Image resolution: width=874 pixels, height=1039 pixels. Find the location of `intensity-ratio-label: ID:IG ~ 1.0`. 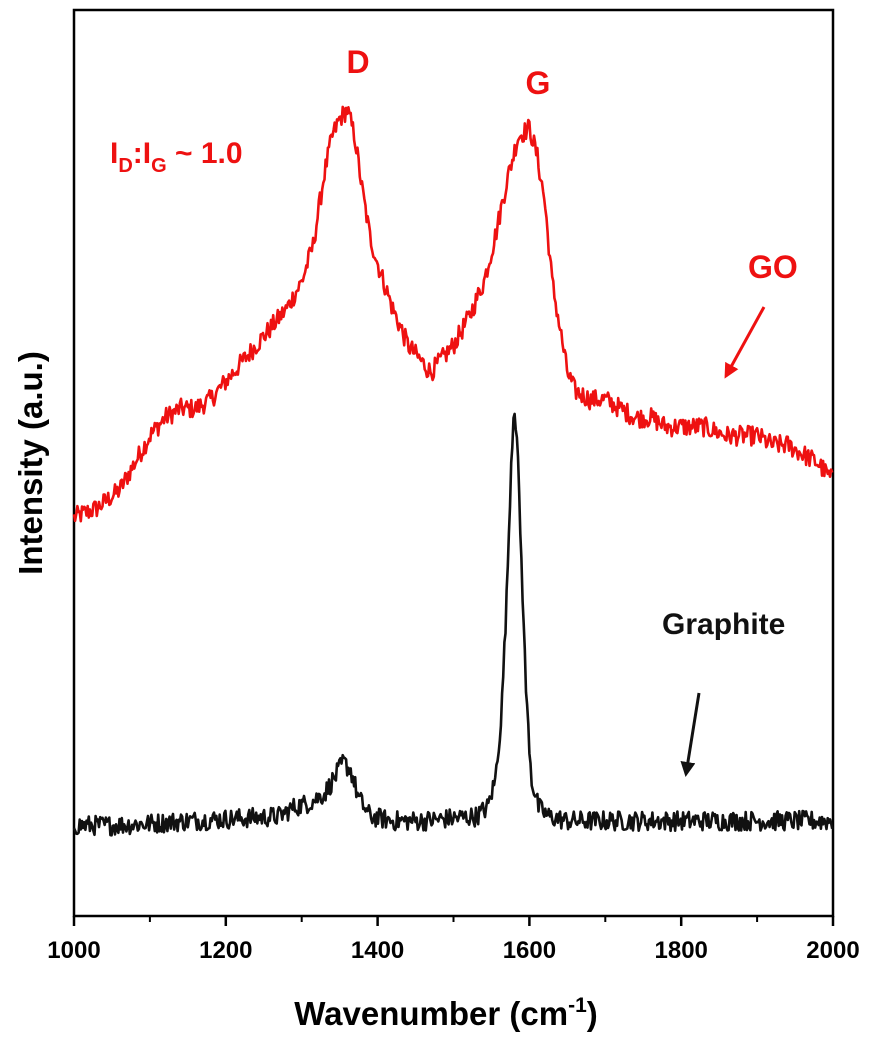

intensity-ratio-label: ID:IG ~ 1.0 is located at coordinates (176, 157).